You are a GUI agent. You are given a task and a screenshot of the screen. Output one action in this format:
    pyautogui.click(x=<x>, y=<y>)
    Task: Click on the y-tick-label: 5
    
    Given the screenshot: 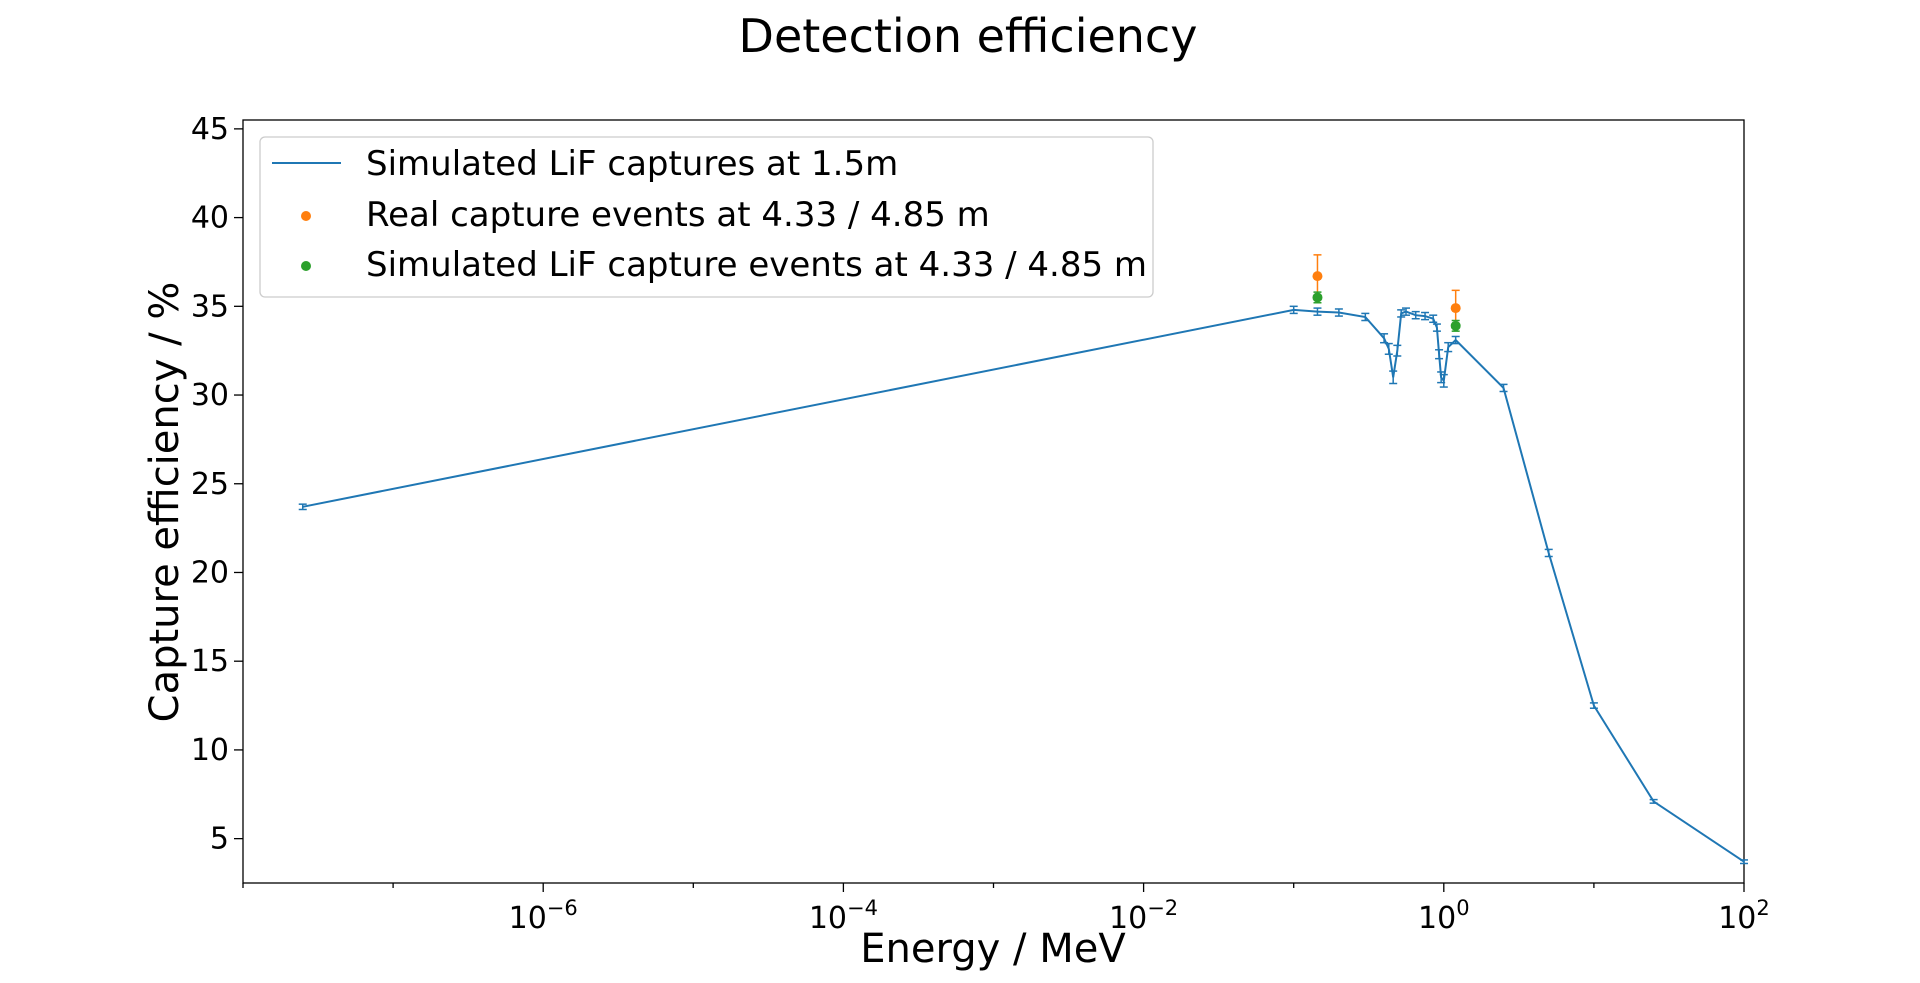 What is the action you would take?
    pyautogui.click(x=219, y=839)
    